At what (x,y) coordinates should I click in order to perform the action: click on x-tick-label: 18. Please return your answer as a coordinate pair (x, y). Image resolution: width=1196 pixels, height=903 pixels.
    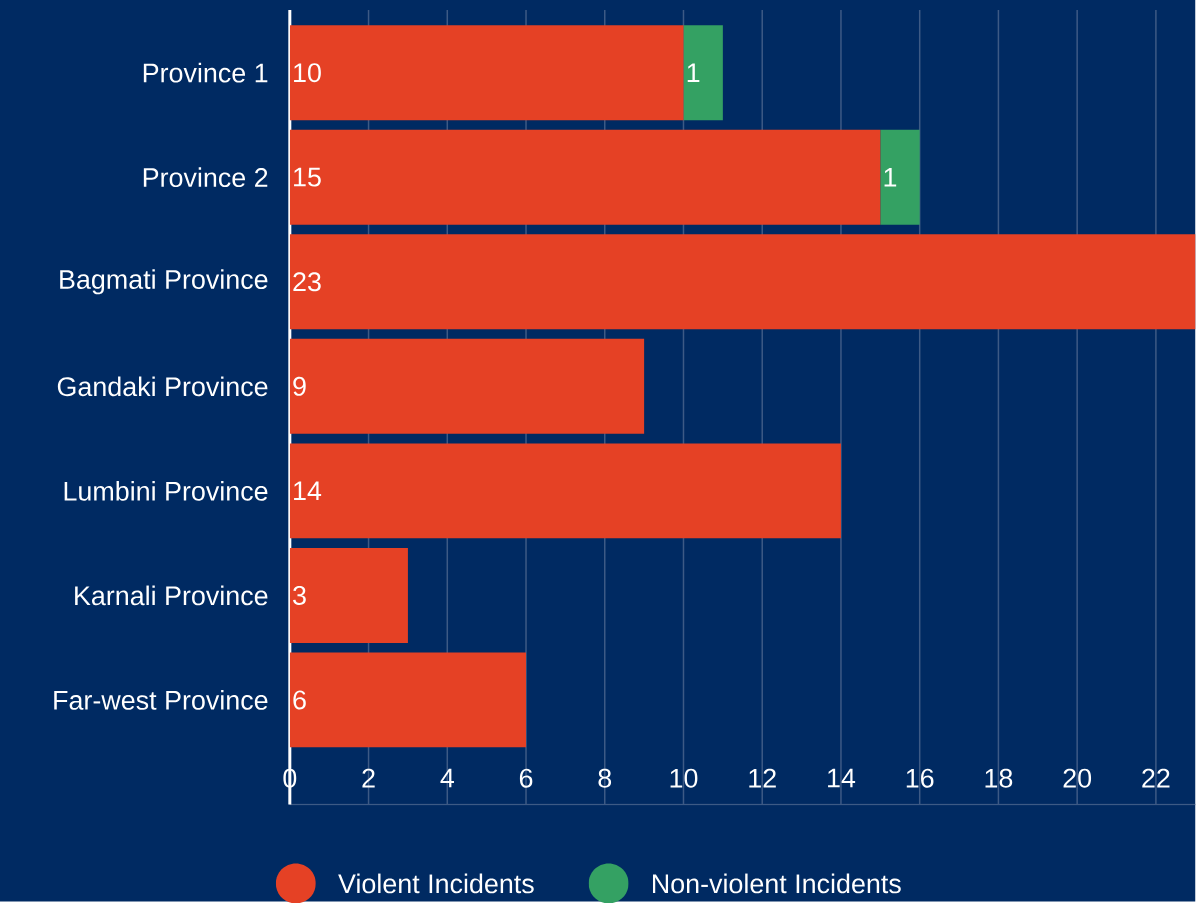
    Looking at the image, I should click on (999, 778).